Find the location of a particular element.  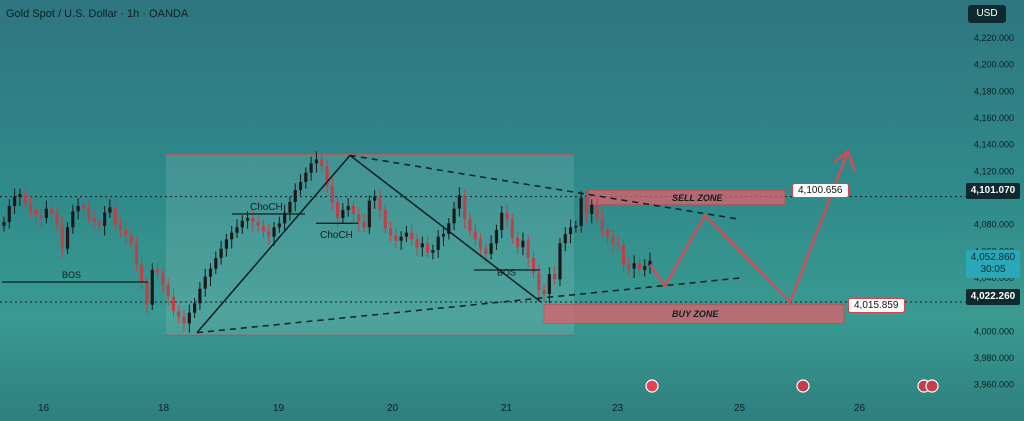

buy-zone-label: BUY ZONE is located at coordinates (695, 314).